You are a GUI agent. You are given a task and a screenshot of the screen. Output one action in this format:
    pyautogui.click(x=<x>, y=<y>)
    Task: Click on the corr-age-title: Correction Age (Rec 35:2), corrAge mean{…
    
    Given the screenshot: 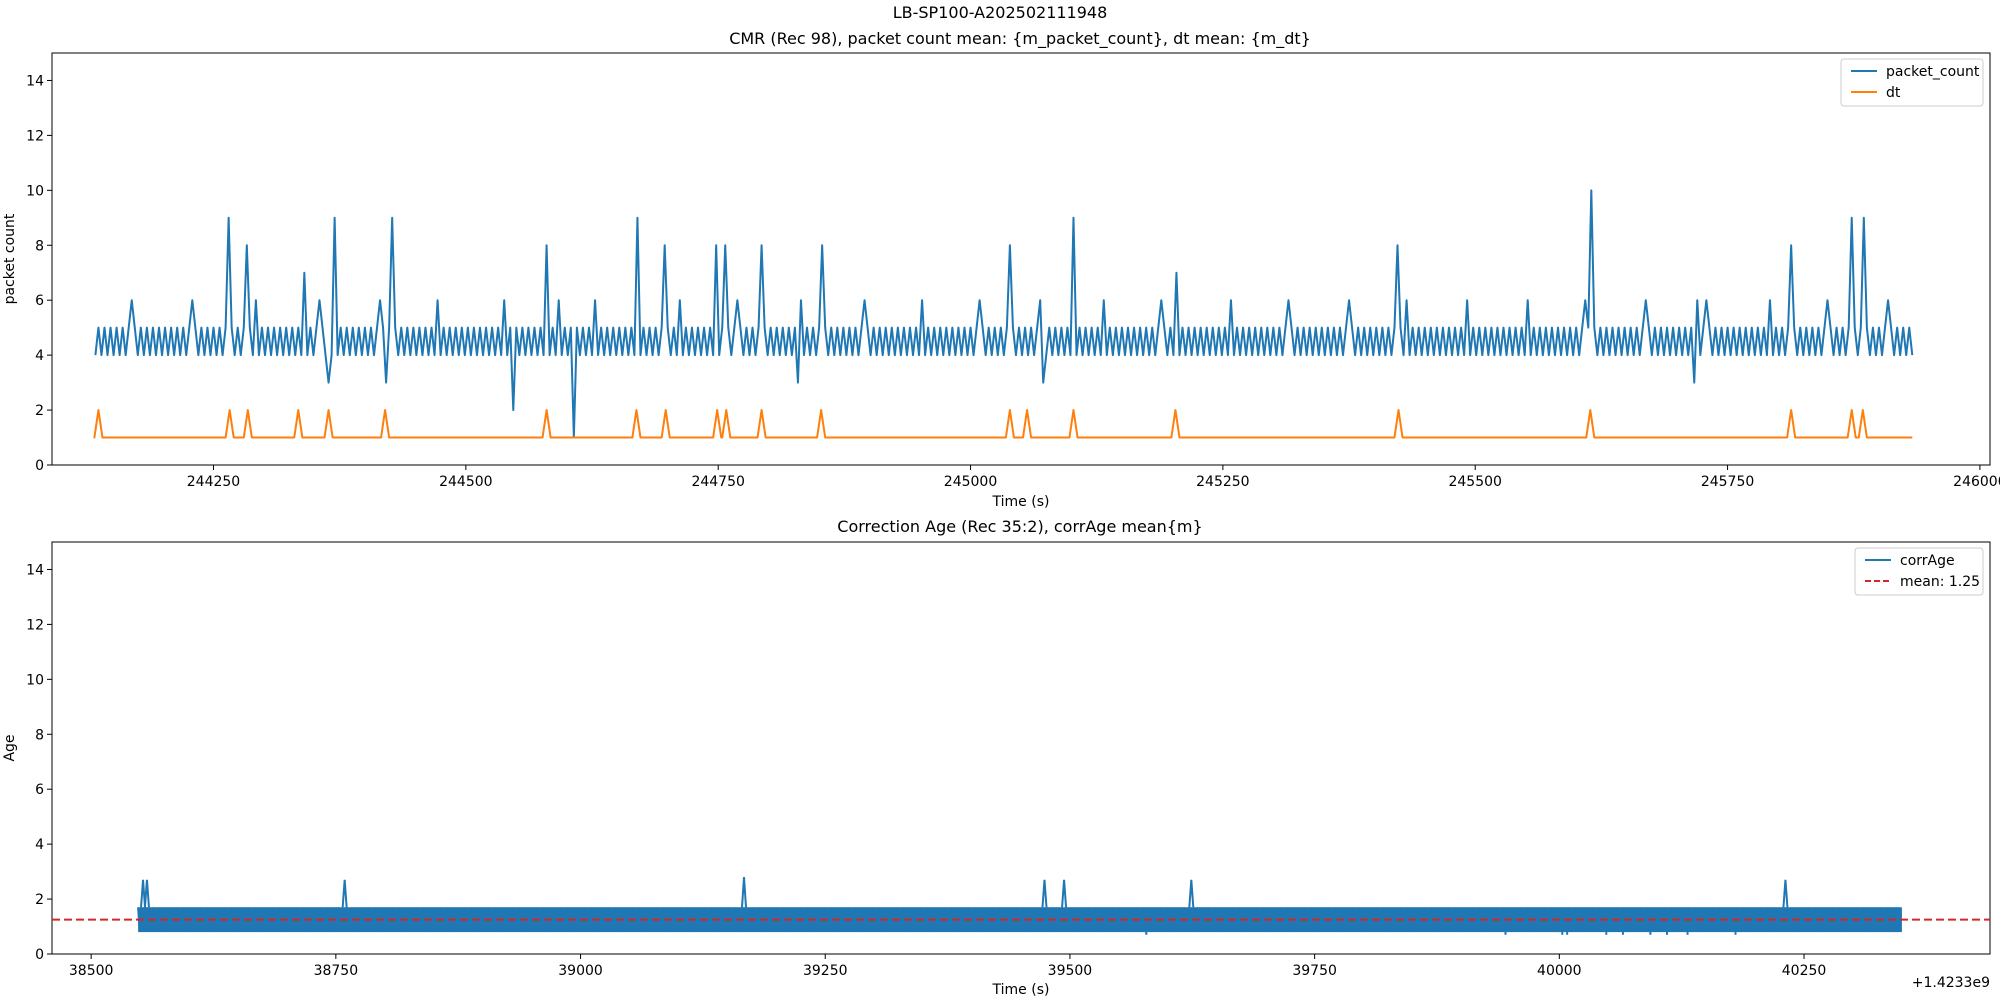 What is the action you would take?
    pyautogui.click(x=1019, y=526)
    